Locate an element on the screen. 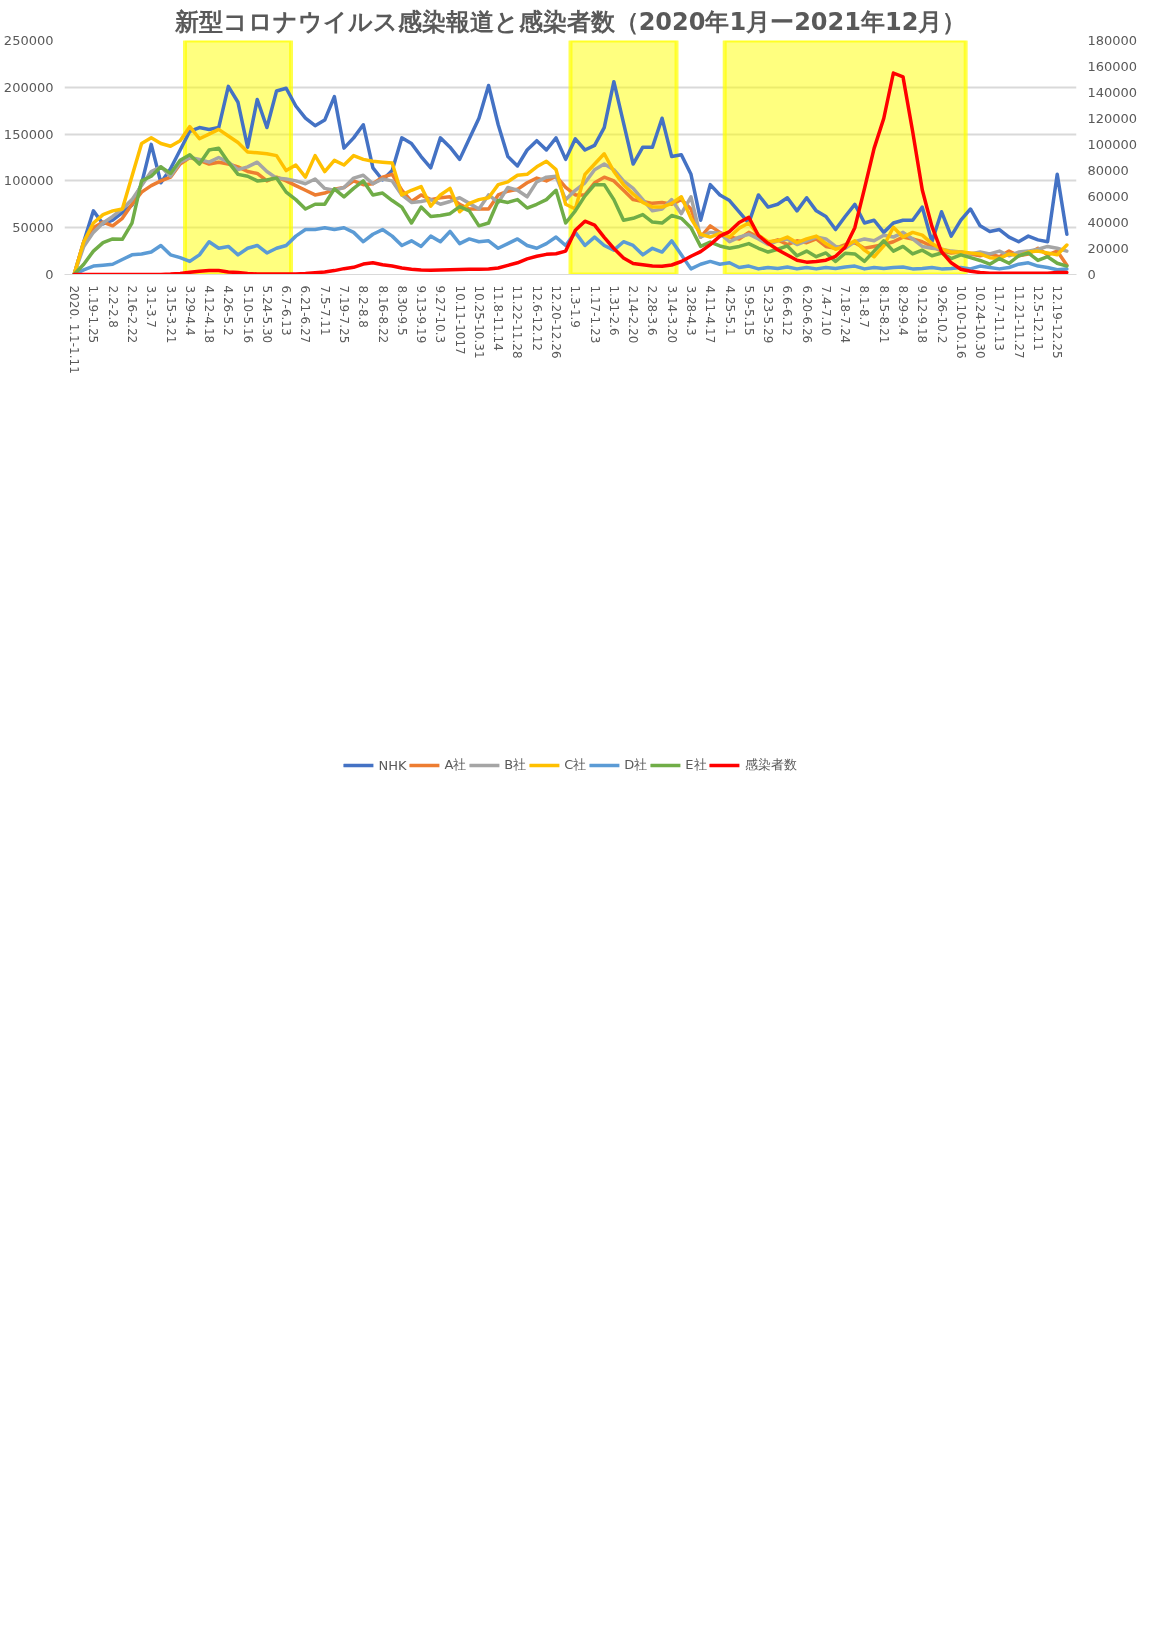 This screenshot has height=1628, width=1152. x-tick-label: 5.23-5.29 is located at coordinates (768, 314).